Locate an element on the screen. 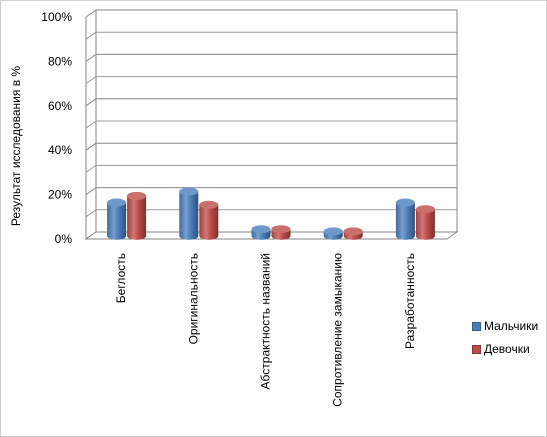  legend-swatch-boys is located at coordinates (476, 326).